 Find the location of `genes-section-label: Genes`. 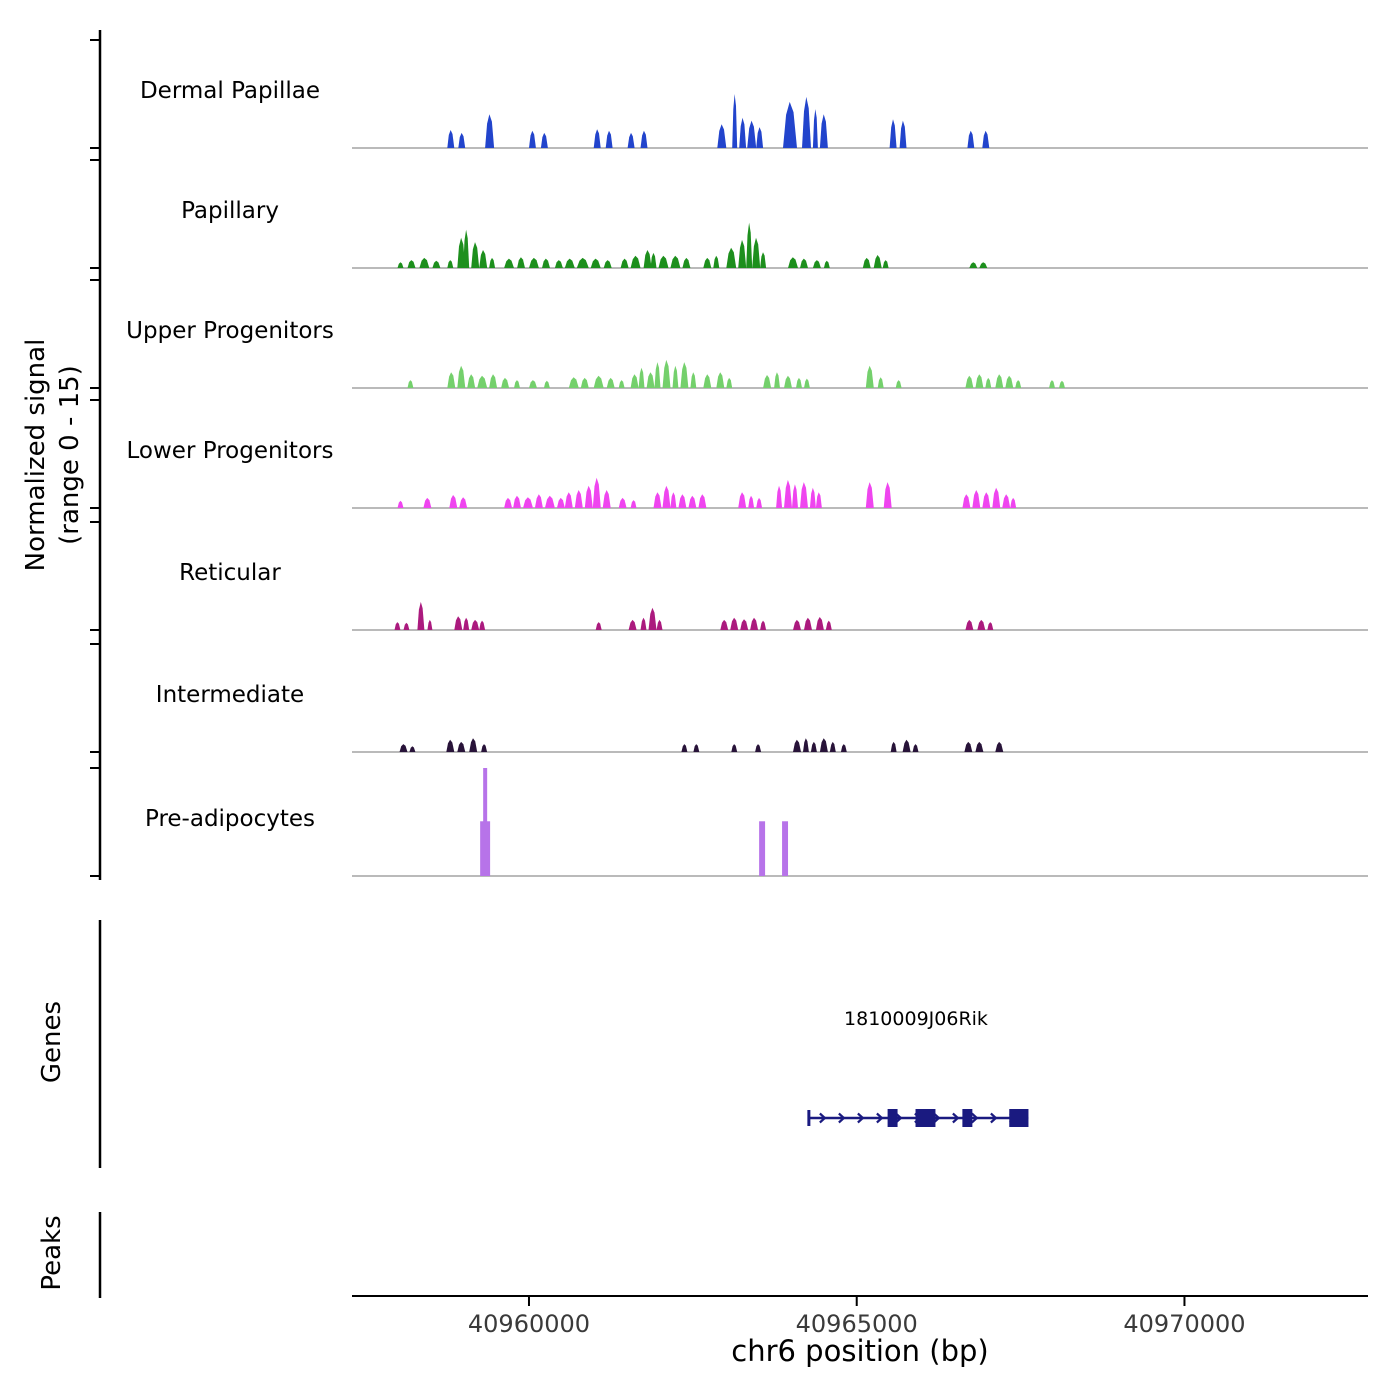

genes-section-label: Genes is located at coordinates (52, 1042).